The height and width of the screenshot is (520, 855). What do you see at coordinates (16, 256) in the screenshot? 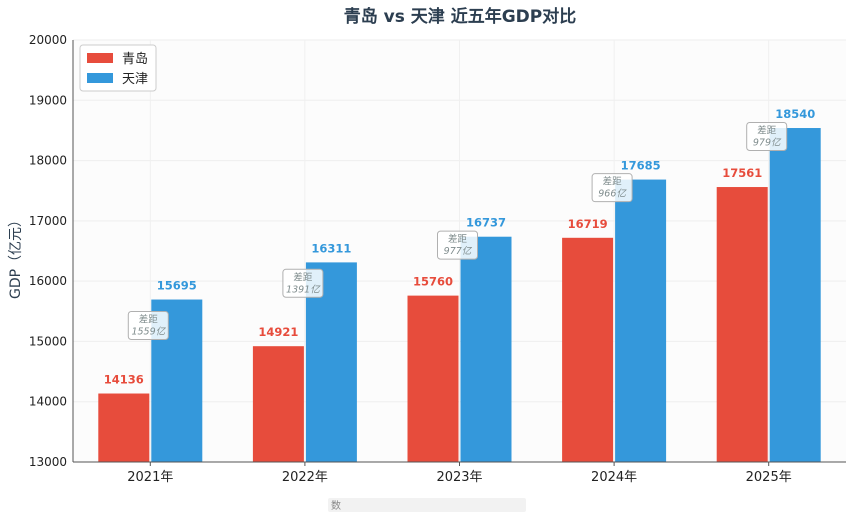
I see `y-axis-label: GDP（亿元）` at bounding box center [16, 256].